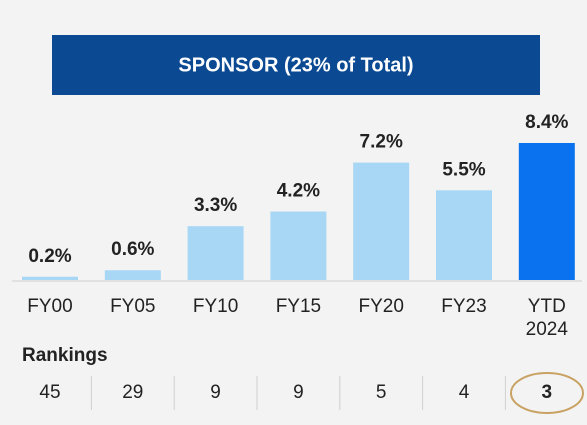 The image size is (587, 425). I want to click on highlight-circle, so click(547, 393).